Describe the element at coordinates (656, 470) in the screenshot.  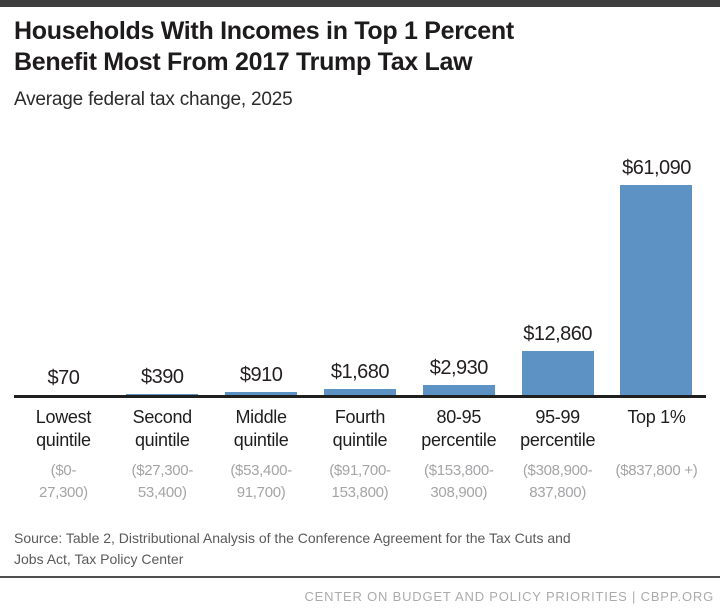
I see `income-range-label: ($837,800 +)` at that location.